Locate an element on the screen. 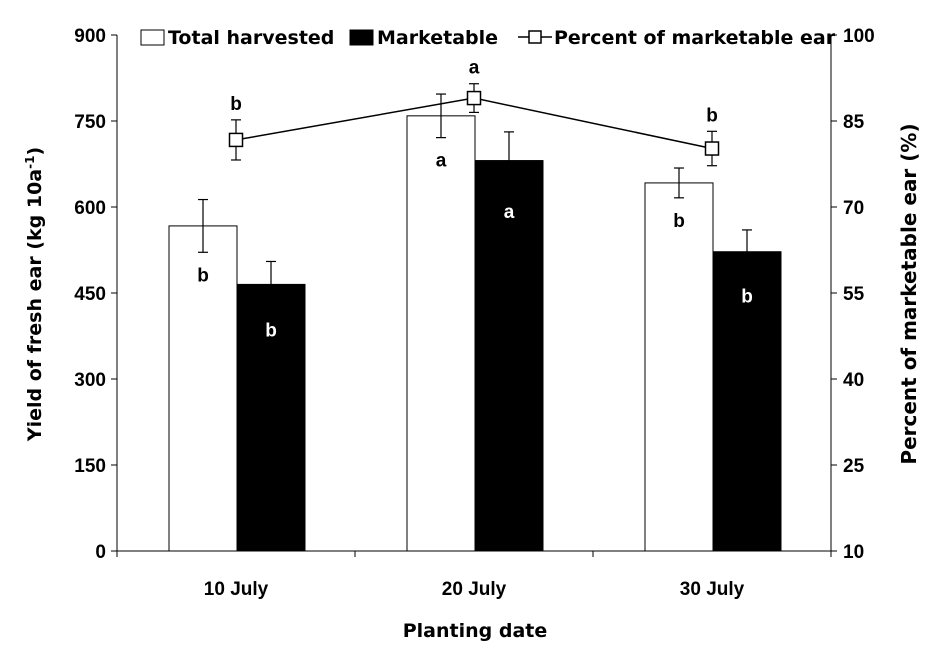  line-series-group: b a b is located at coordinates (474, 112).